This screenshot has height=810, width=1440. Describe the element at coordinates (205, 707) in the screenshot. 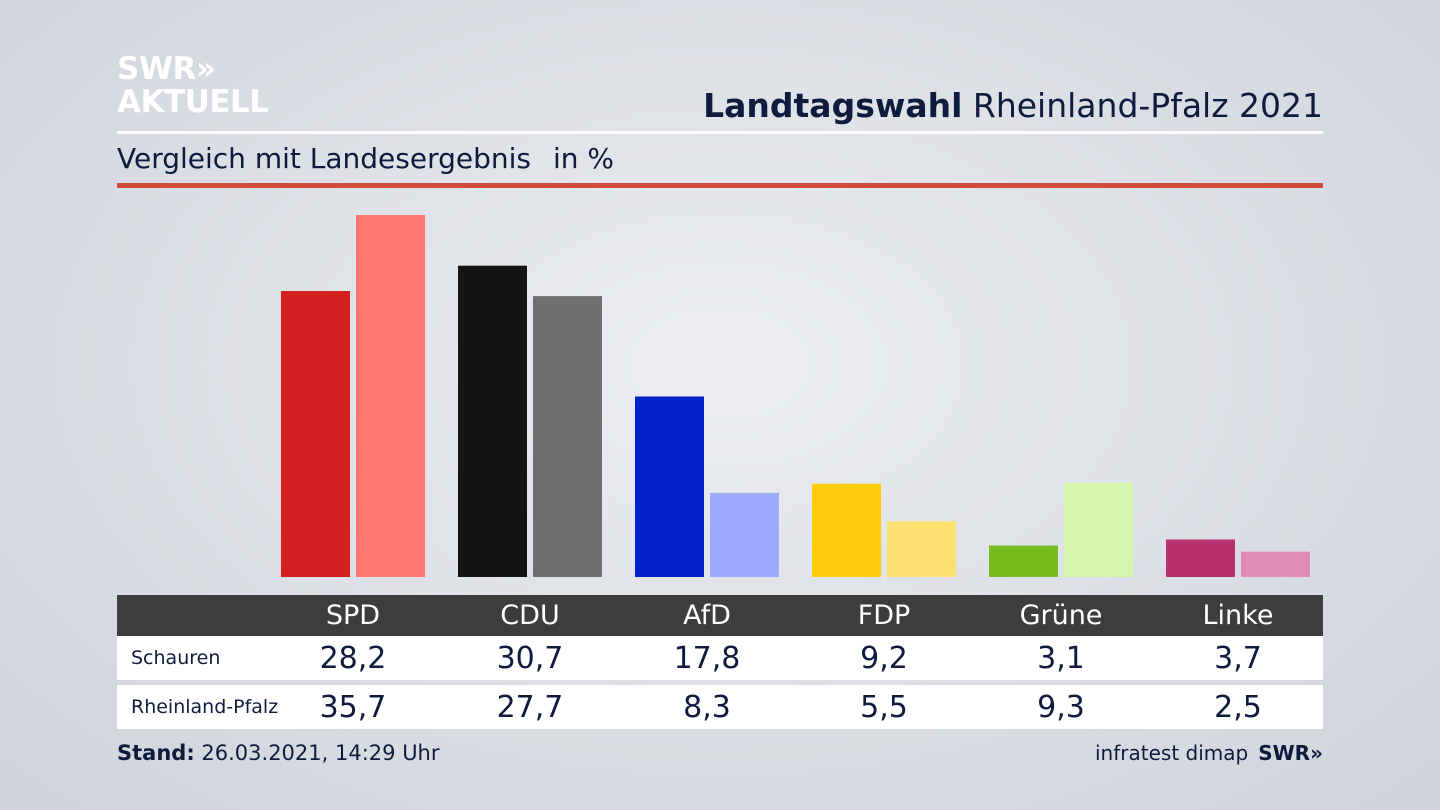

I see `row-label: Rheinland-Pfalz` at that location.